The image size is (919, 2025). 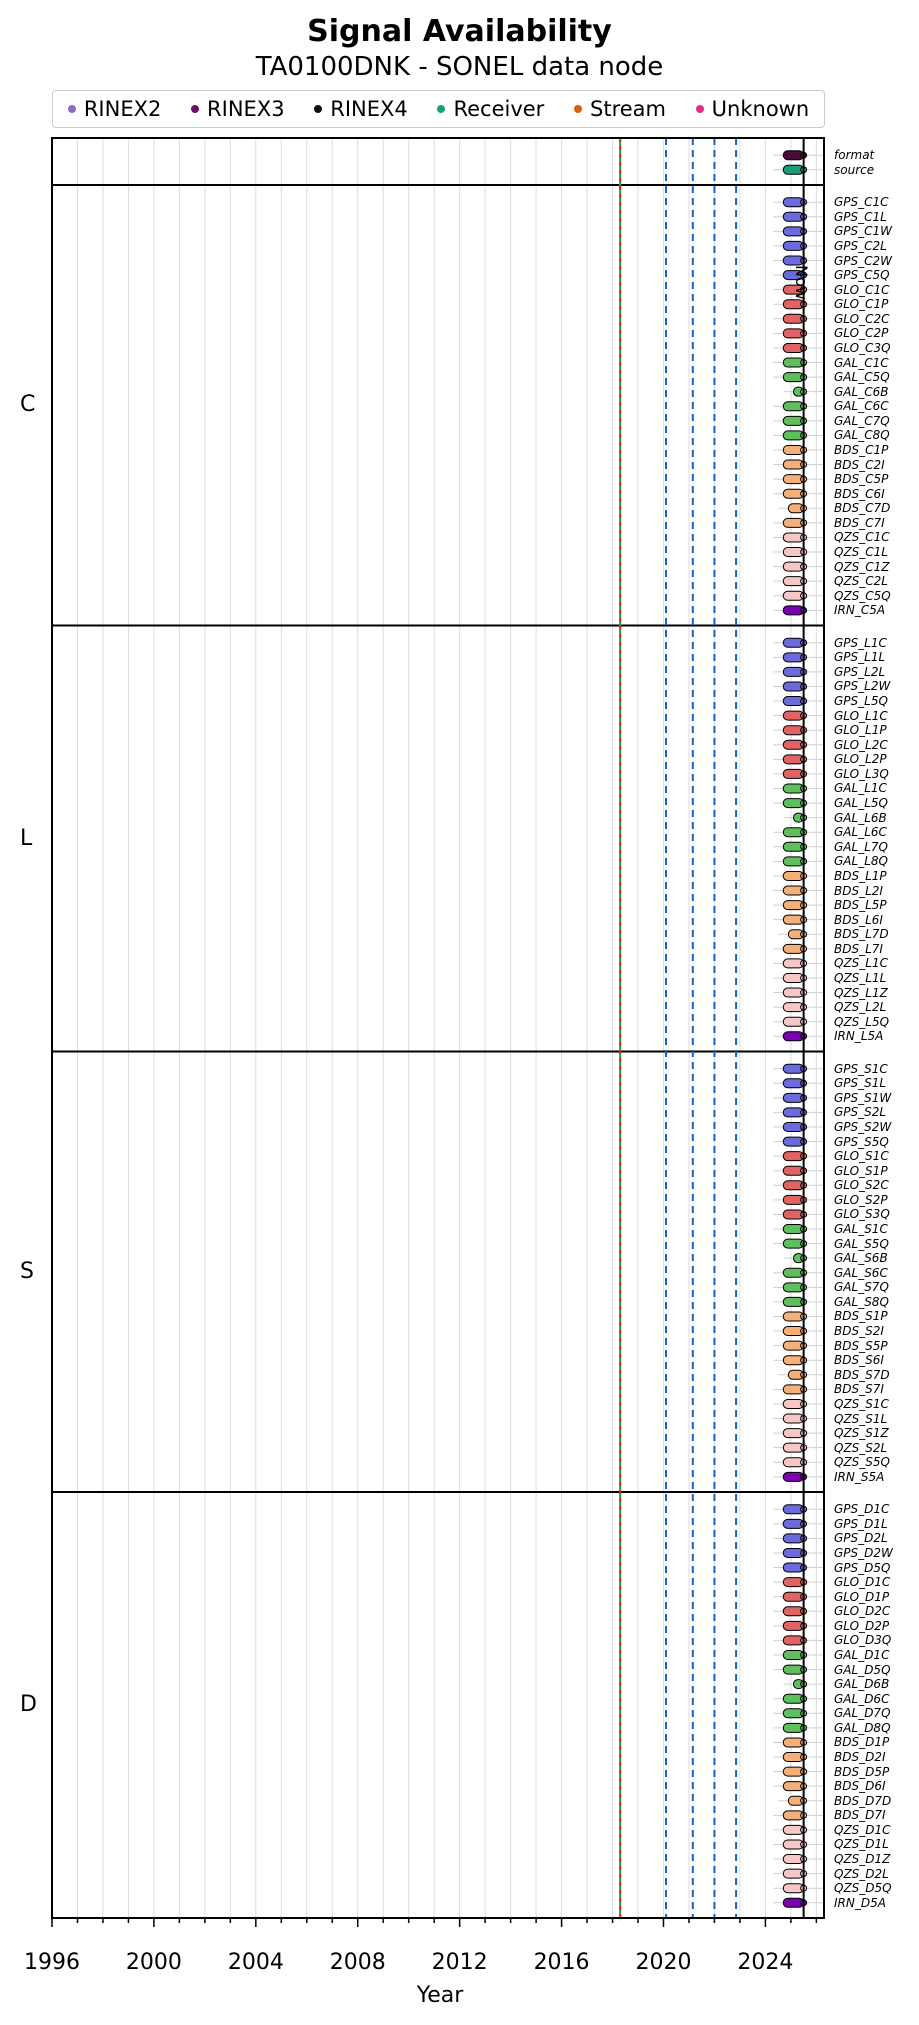 What do you see at coordinates (863, 1640) in the screenshot?
I see `row-label: GLO_D3Q` at bounding box center [863, 1640].